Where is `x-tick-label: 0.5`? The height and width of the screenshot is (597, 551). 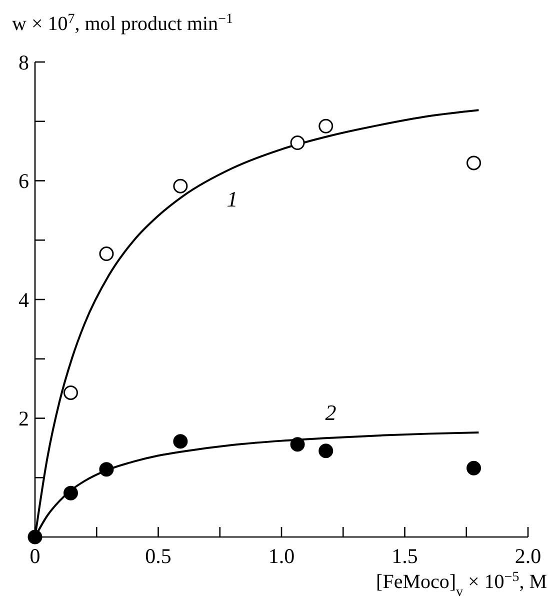 x-tick-label: 0.5 is located at coordinates (158, 556).